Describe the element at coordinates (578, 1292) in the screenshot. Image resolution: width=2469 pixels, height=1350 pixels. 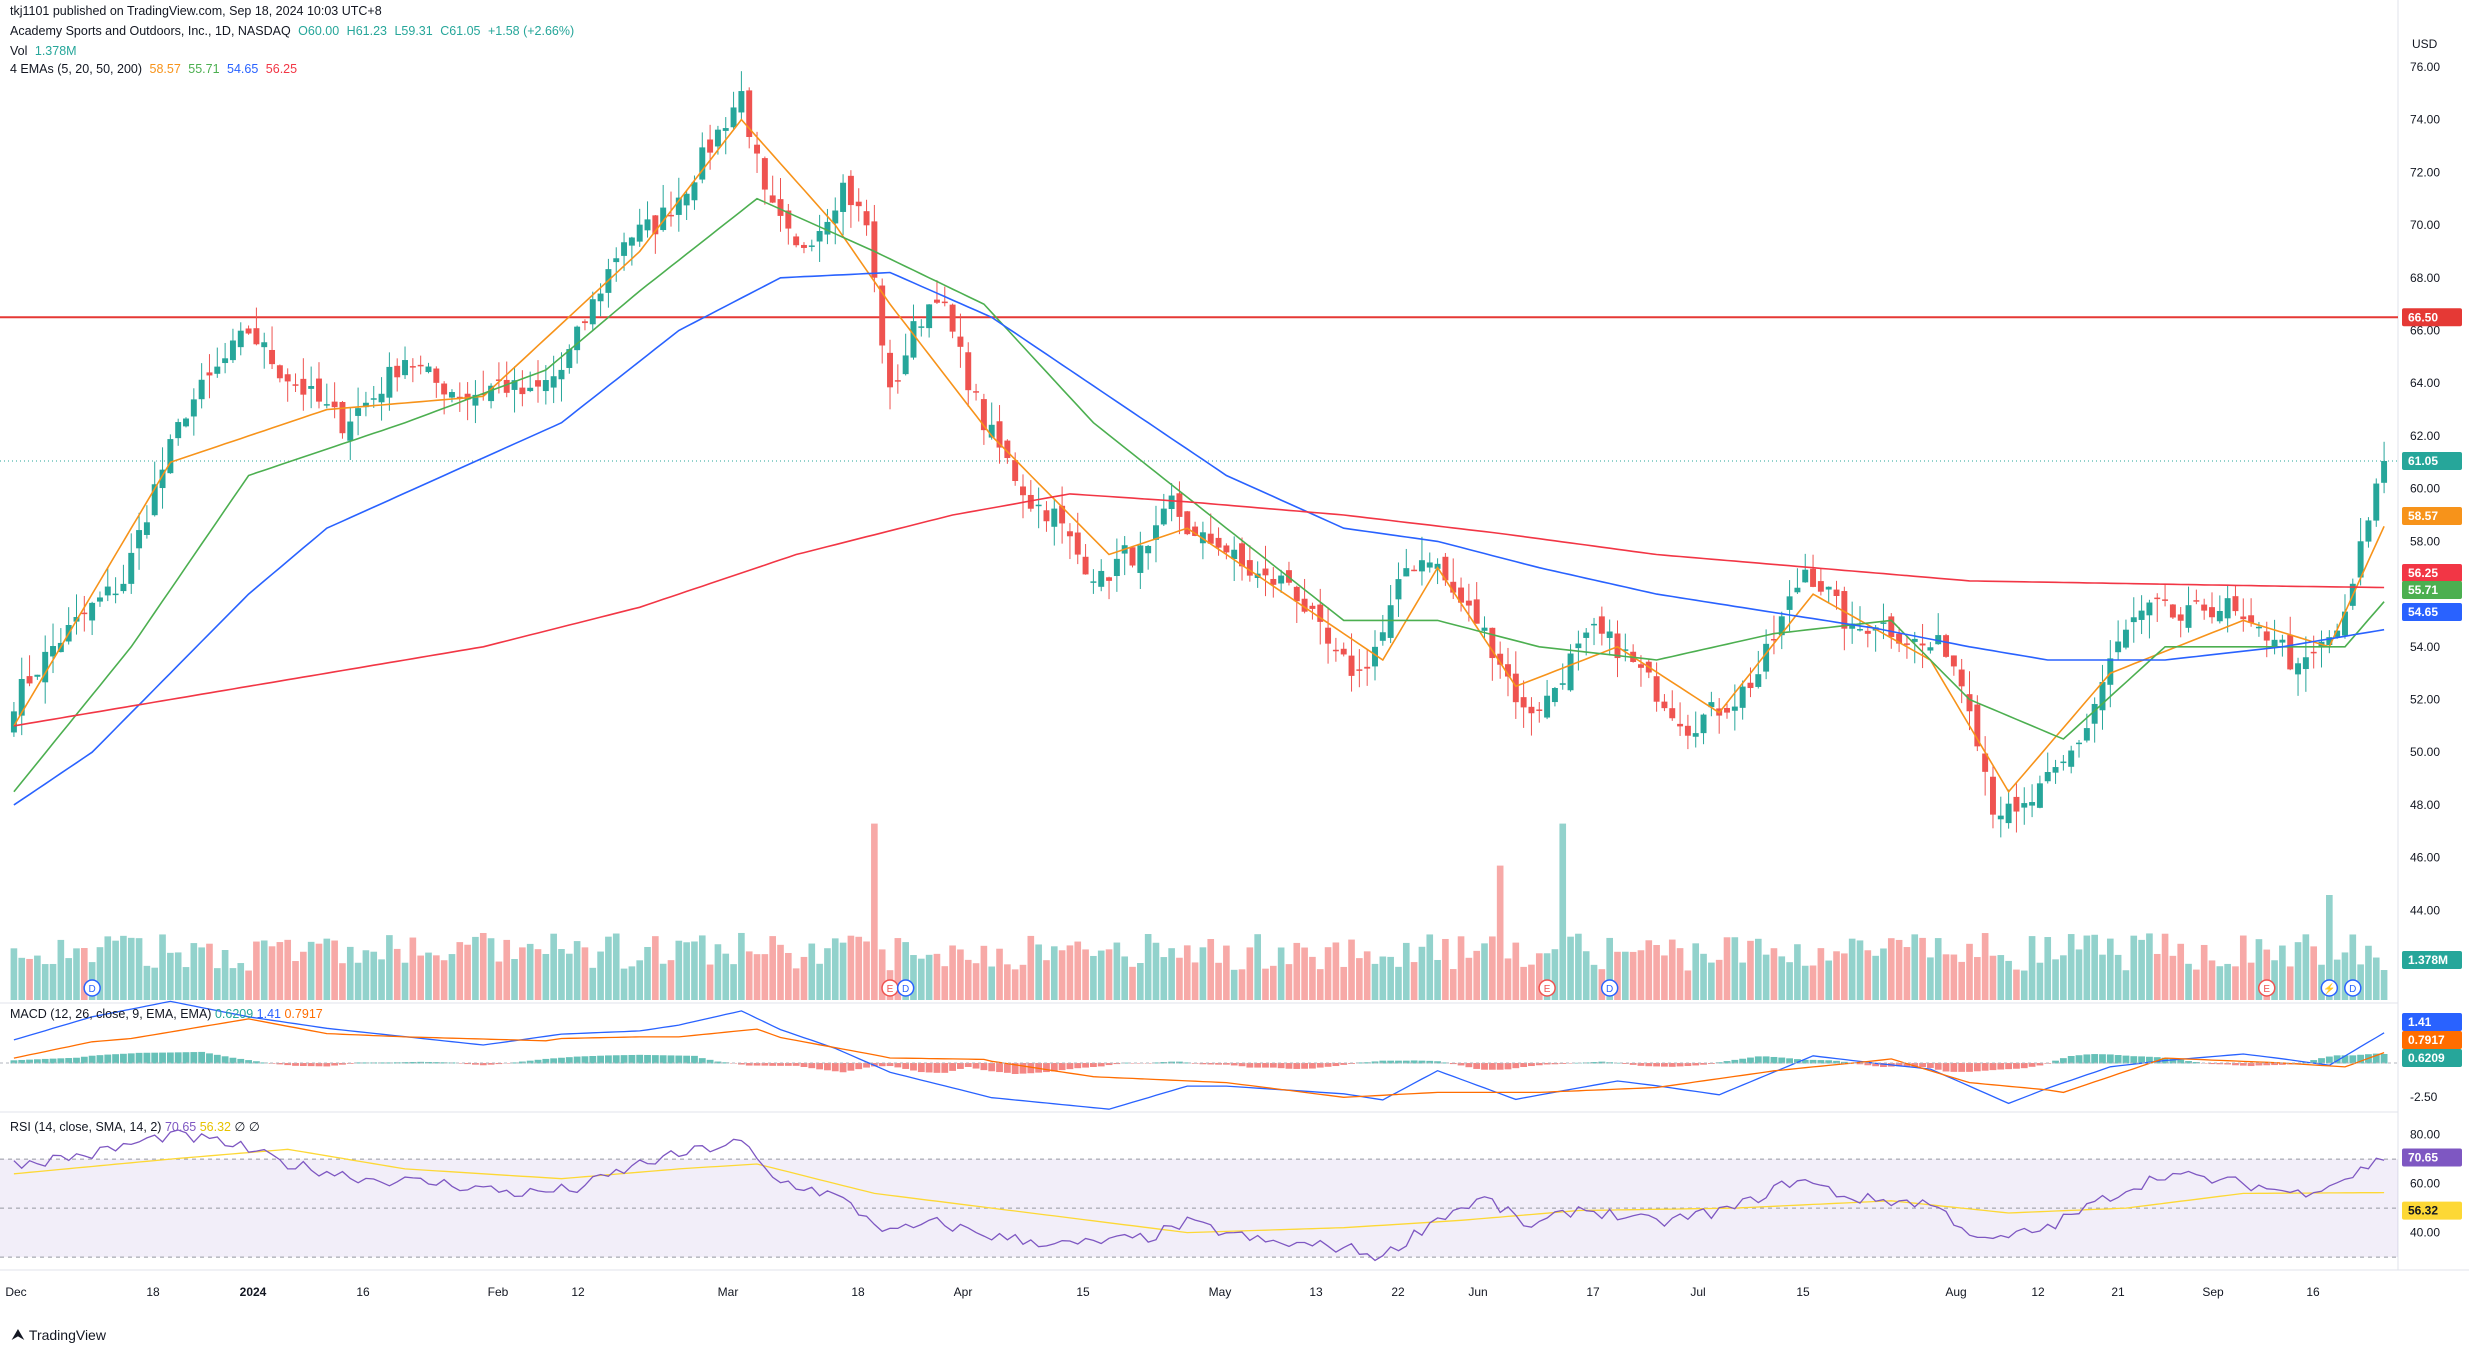
I see `x-tick: 12` at that location.